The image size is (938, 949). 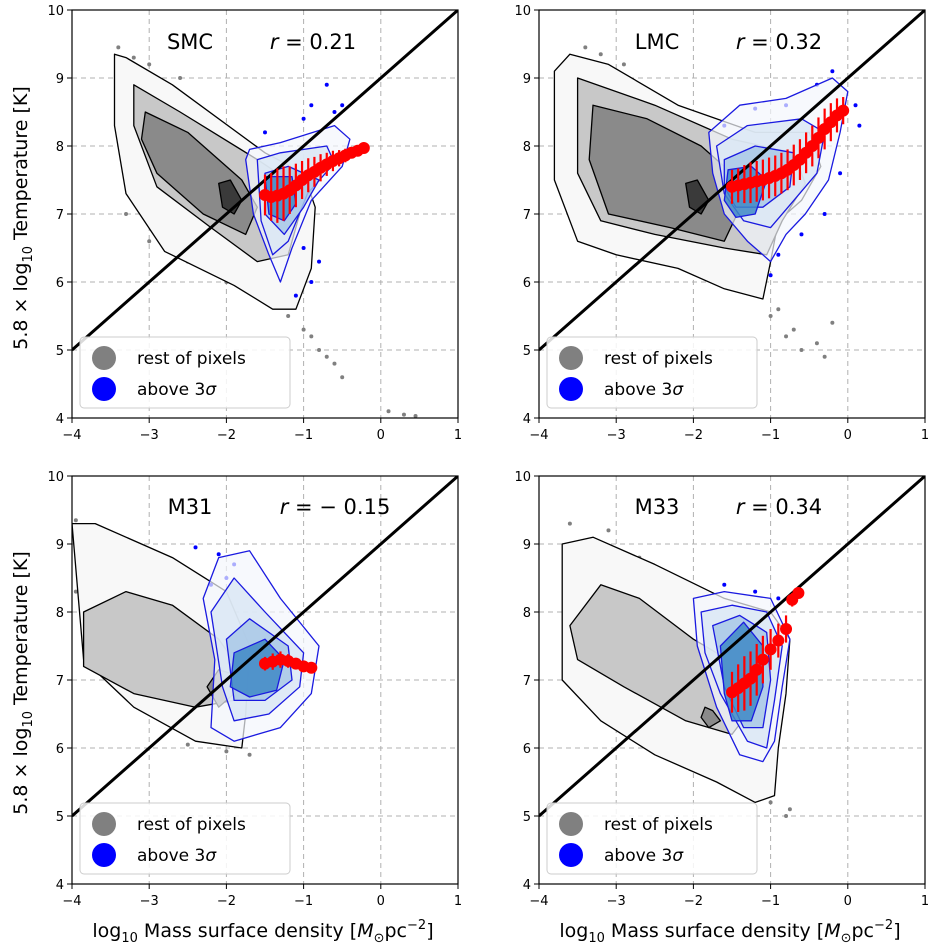 What do you see at coordinates (638, 390) in the screenshot?
I see `legend-label-above-prefix-lmc: above 3` at bounding box center [638, 390].